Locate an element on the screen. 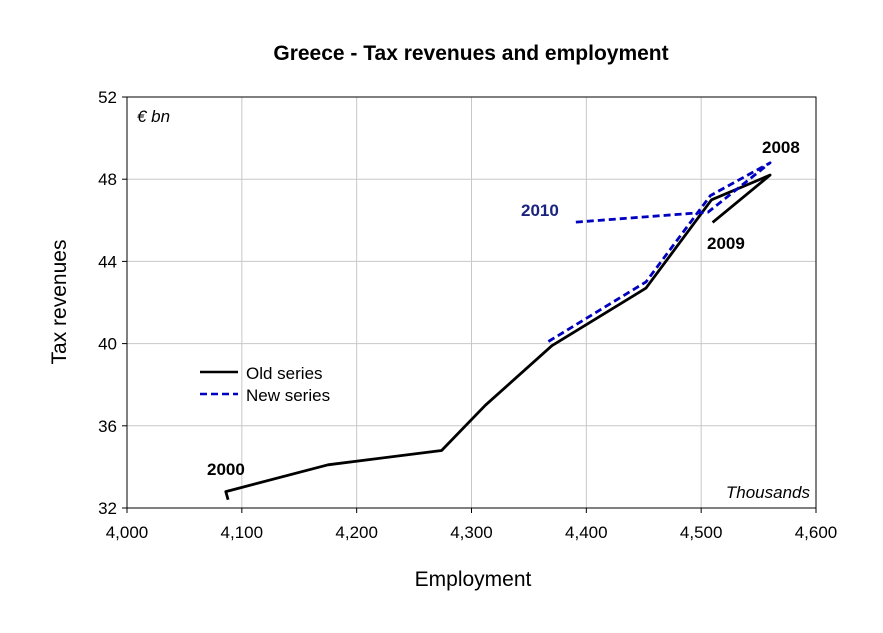 The height and width of the screenshot is (633, 883). x-axis-title: Employment is located at coordinates (473, 579).